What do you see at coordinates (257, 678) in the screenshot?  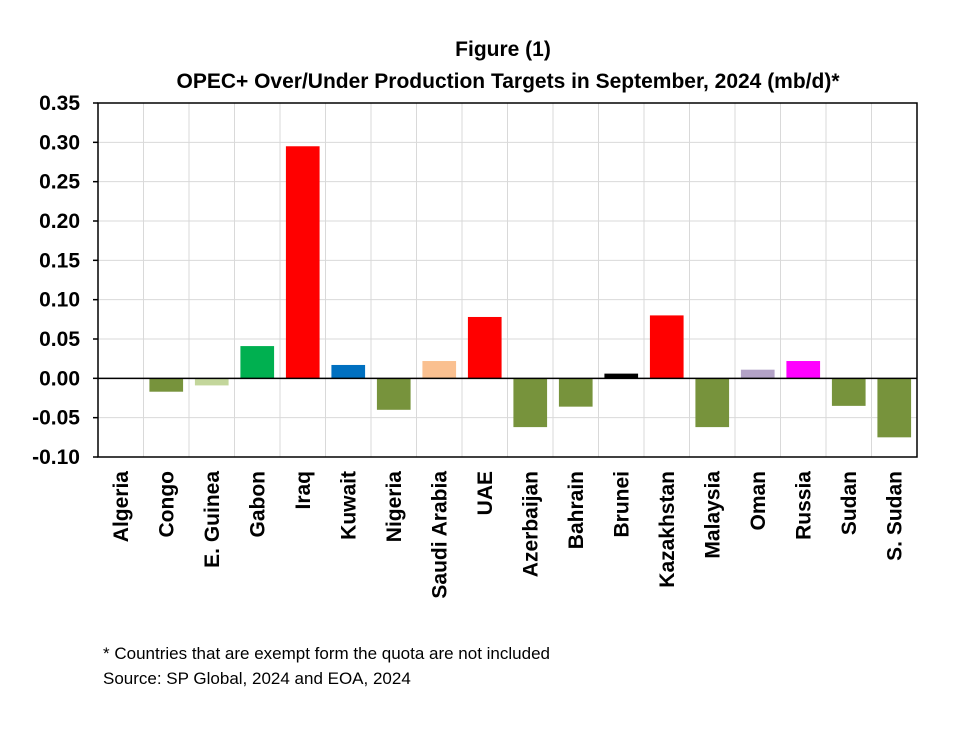 I see `source-note: Source: SP Global, 2024 and EOA, 2024` at bounding box center [257, 678].